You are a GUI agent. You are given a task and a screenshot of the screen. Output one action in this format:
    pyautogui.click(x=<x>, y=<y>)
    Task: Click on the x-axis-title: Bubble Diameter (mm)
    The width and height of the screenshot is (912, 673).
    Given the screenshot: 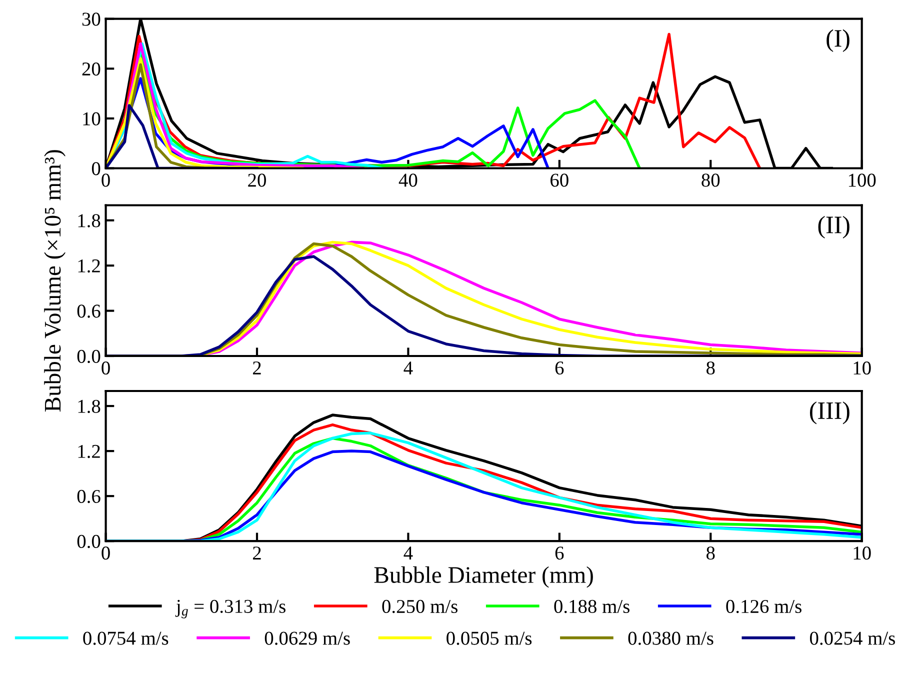 What is the action you would take?
    pyautogui.click(x=483, y=577)
    